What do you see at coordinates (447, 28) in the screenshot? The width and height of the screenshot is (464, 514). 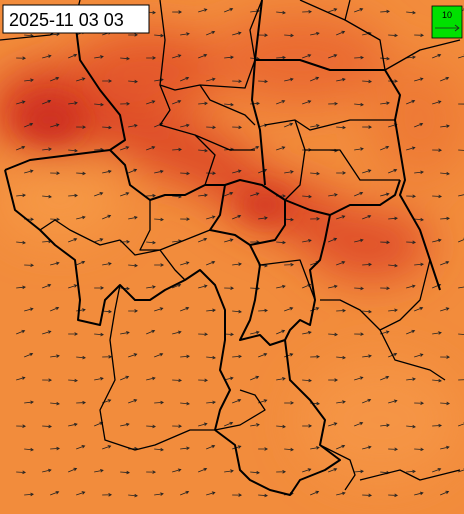 I see `legend-arrow` at bounding box center [447, 28].